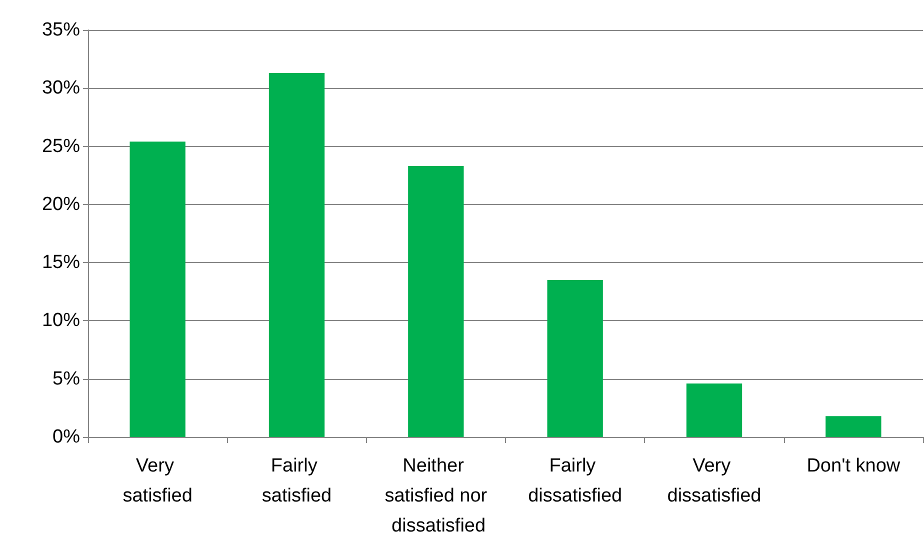 The image size is (924, 548). What do you see at coordinates (61, 30) in the screenshot?
I see `y-tick-label: 35%` at bounding box center [61, 30].